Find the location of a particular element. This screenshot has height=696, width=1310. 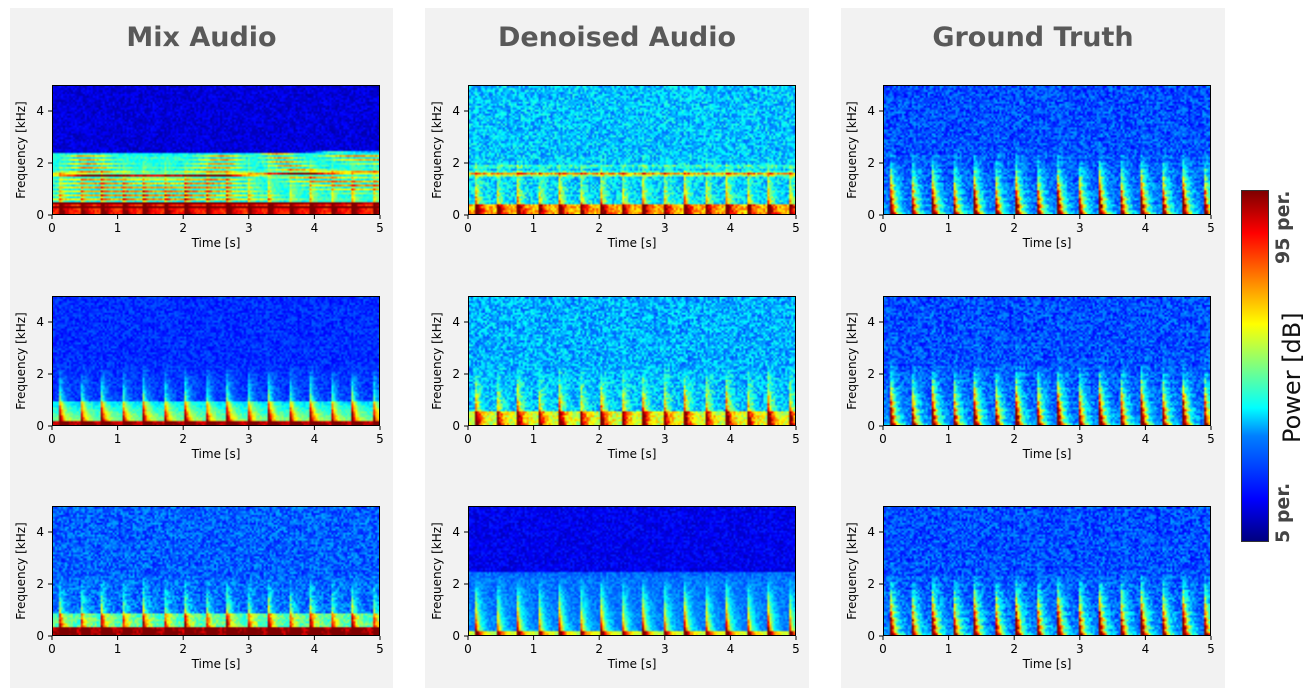

column-title-ground-truth: Ground Truth is located at coordinates (1033, 37).